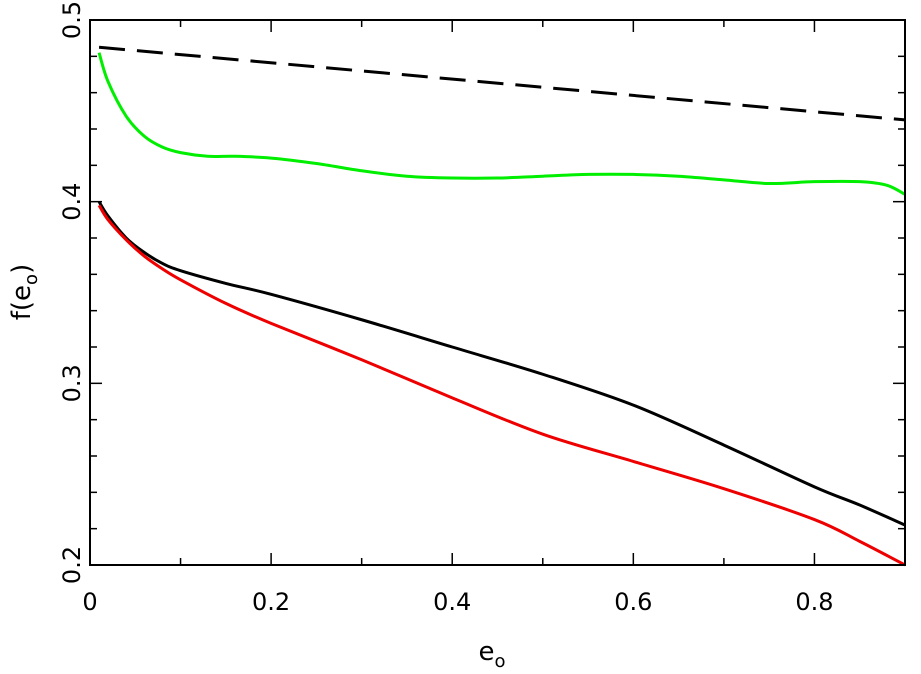  What do you see at coordinates (72, 565) in the screenshot?
I see `y-tick-label: 0.2` at bounding box center [72, 565].